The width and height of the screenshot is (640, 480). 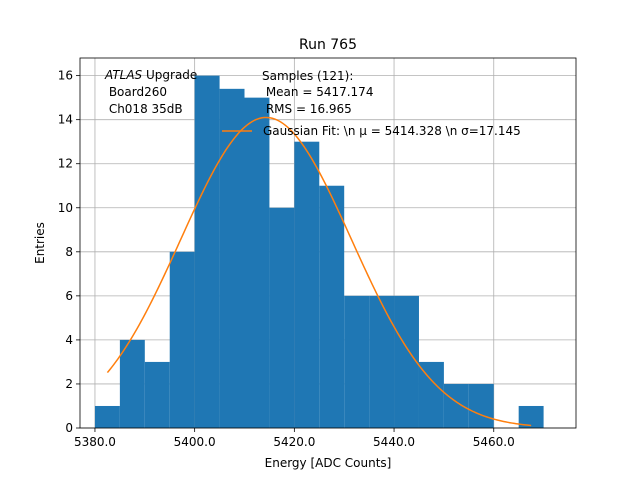 I want to click on annotation-box: ATLAS Upgrade Board260 Ch018 35dB, so click(x=150, y=92).